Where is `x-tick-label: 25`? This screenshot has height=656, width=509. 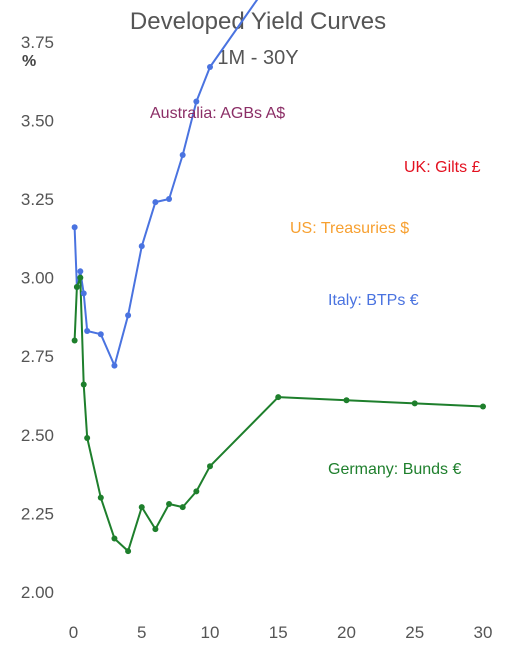
x-tick-label: 25 is located at coordinates (414, 632).